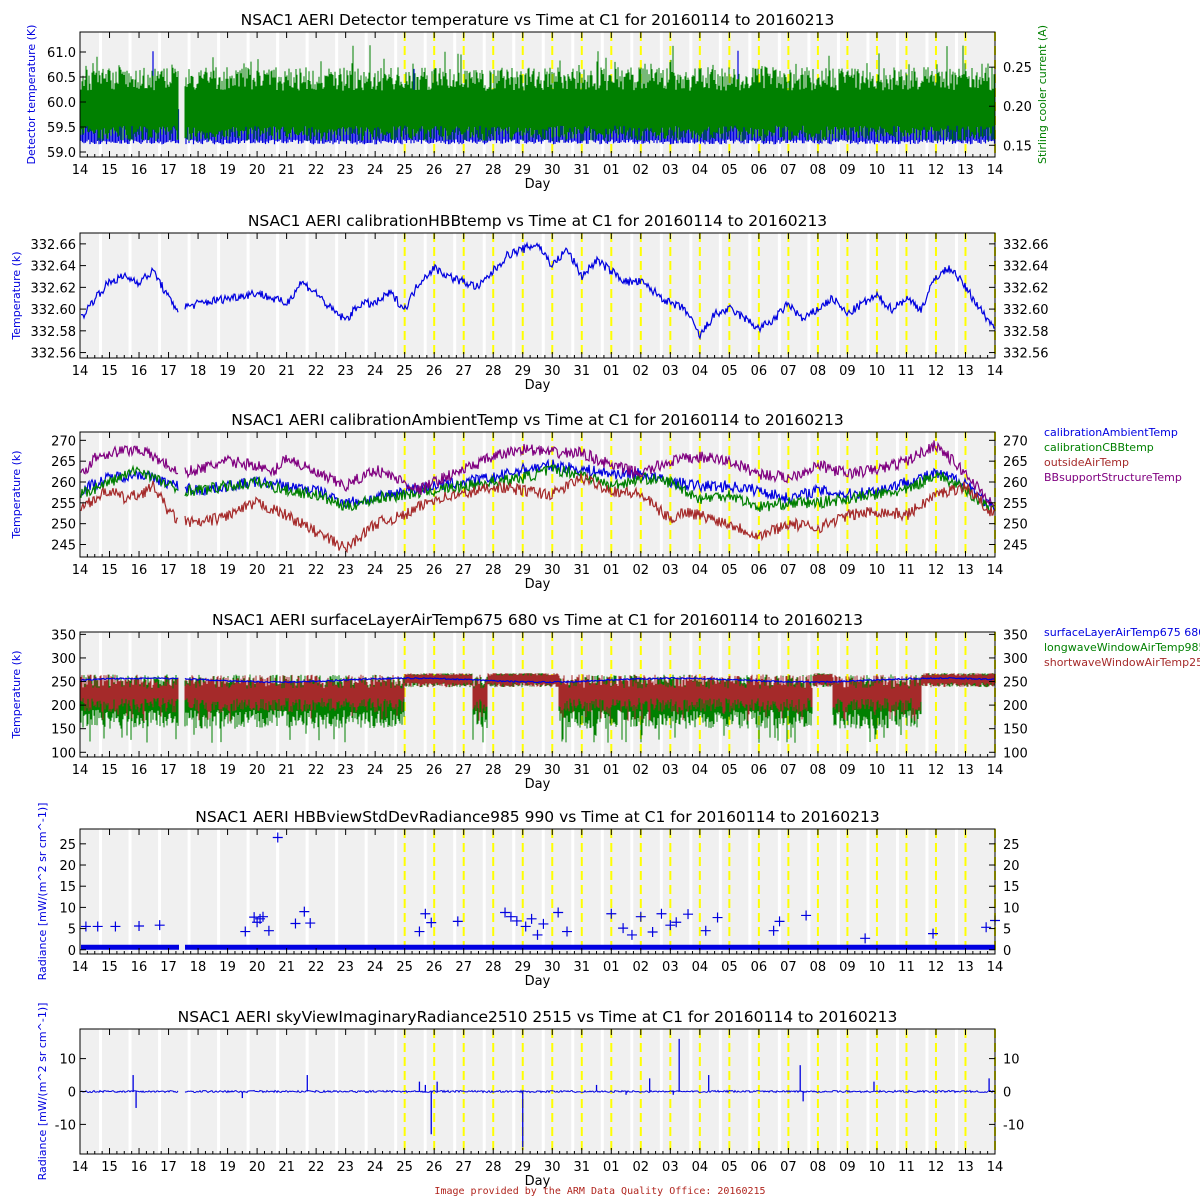  What do you see at coordinates (67, 908) in the screenshot?
I see `y-tick-label: 10` at bounding box center [67, 908].